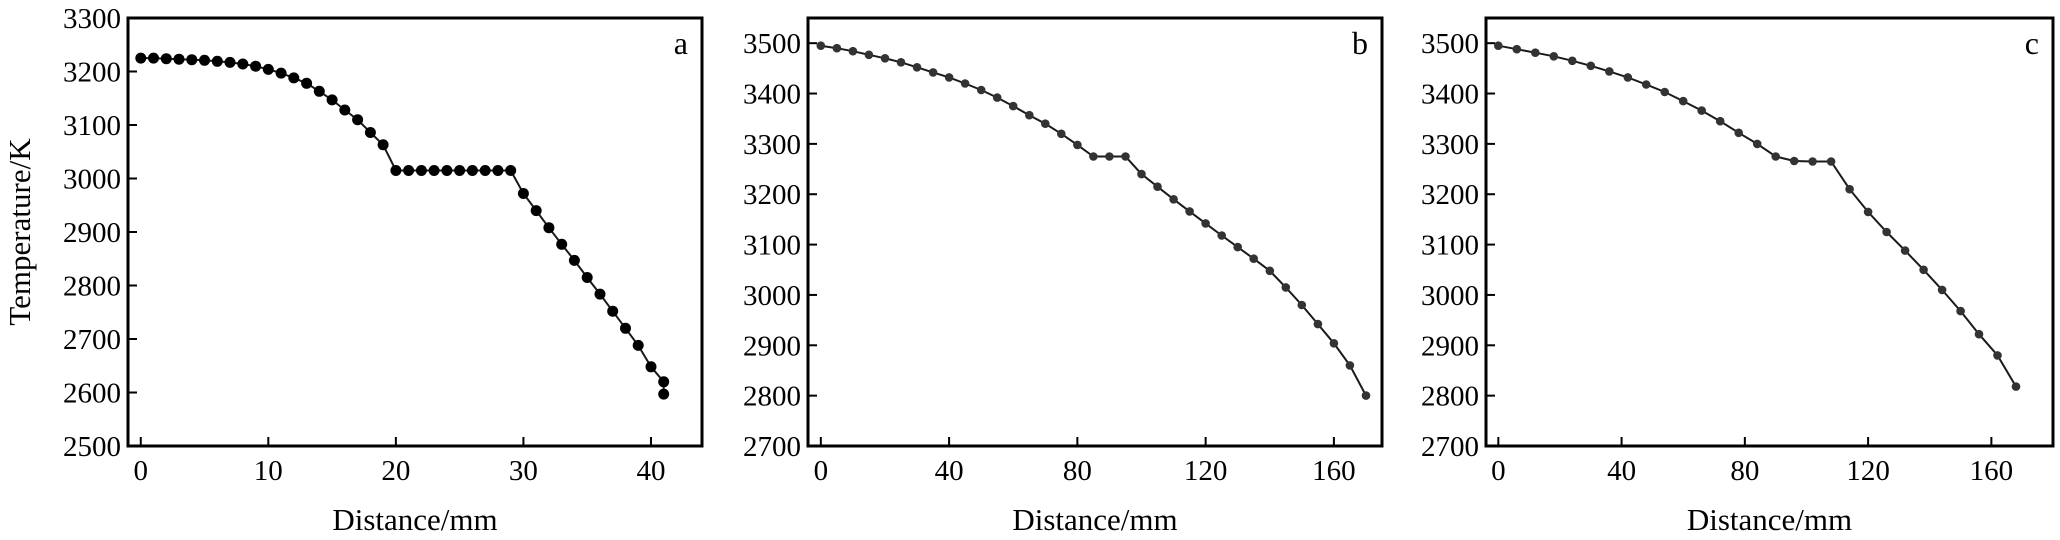 Image resolution: width=2060 pixels, height=540 pixels. Describe the element at coordinates (19, 232) in the screenshot. I see `figure-y-axis-label: Temperature/K` at that location.